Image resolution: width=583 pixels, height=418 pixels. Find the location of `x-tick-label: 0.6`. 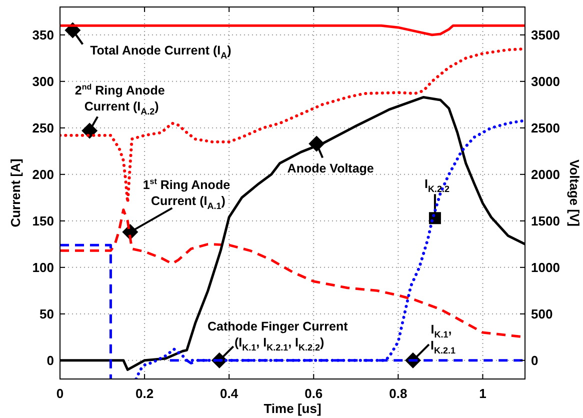

x-tick-label: 0.6 is located at coordinates (313, 393).